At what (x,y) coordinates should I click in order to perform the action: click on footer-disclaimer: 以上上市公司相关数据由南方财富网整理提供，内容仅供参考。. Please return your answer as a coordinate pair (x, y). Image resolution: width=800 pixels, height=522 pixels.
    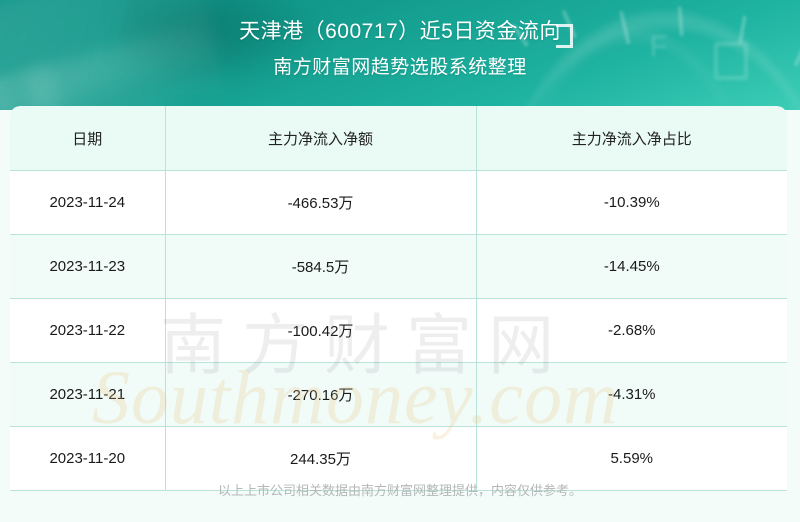
    Looking at the image, I should click on (399, 490).